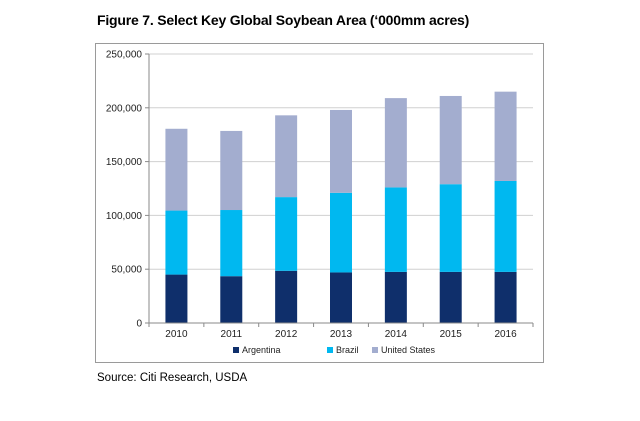  Describe the element at coordinates (286, 334) in the screenshot. I see `x-tick-label: 2012` at that location.